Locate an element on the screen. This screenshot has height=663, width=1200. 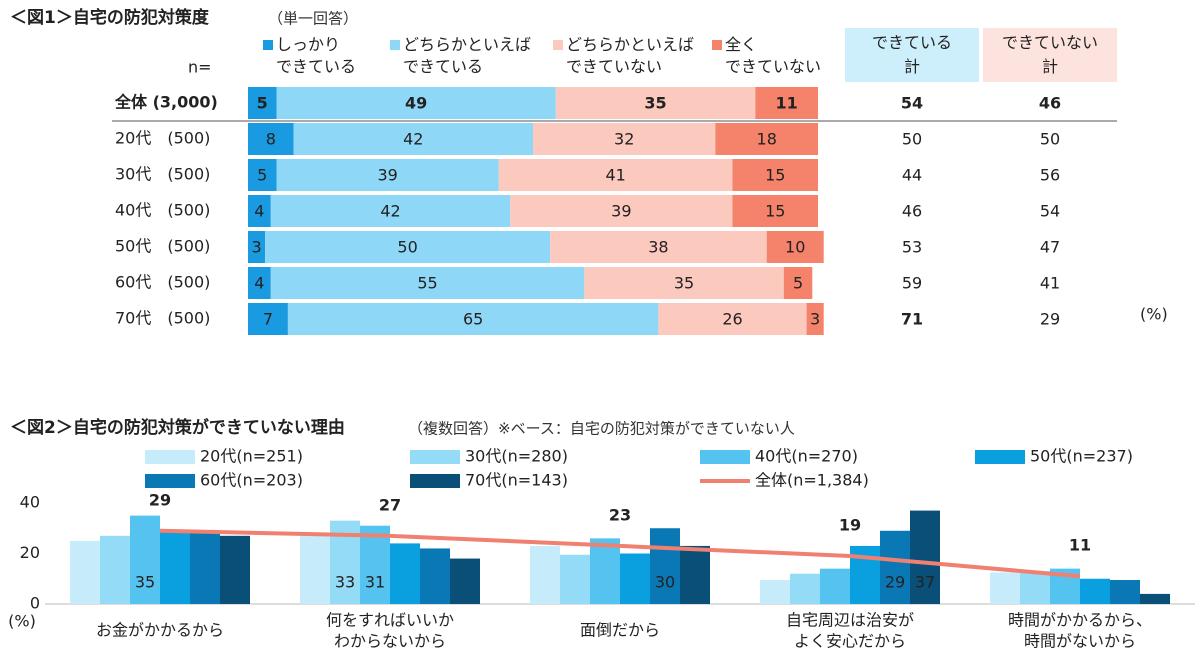
chart-title: ＜図2＞自宅の防犯対策ができていない理由 is located at coordinates (177, 427).